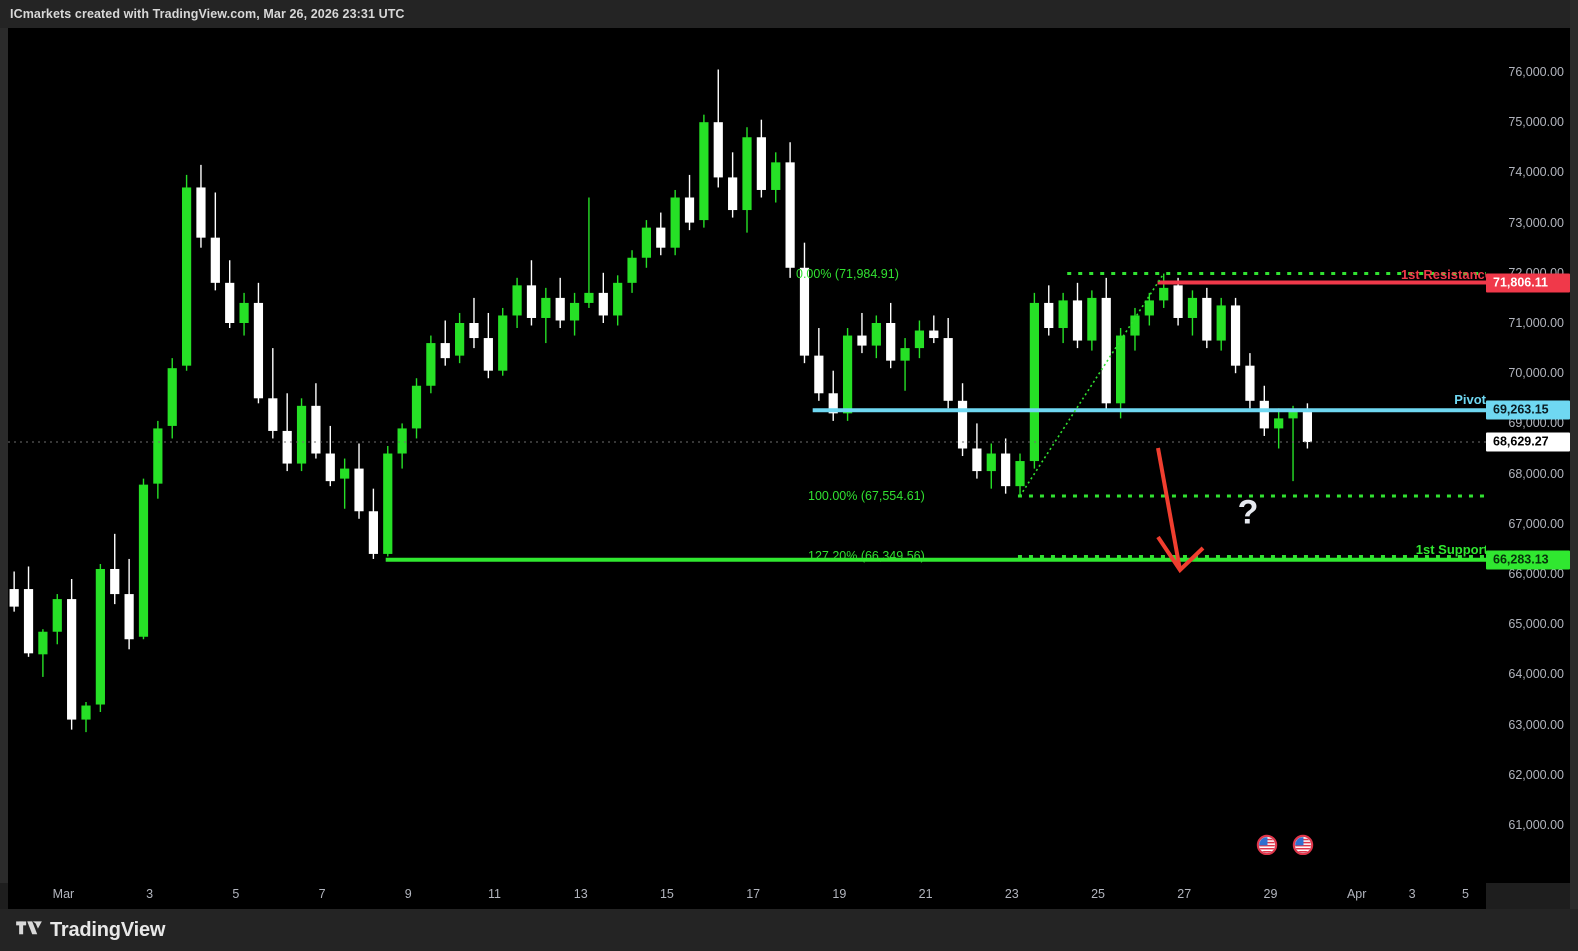 The image size is (1578, 951). I want to click on price-tick: 75,000.00, so click(1536, 122).